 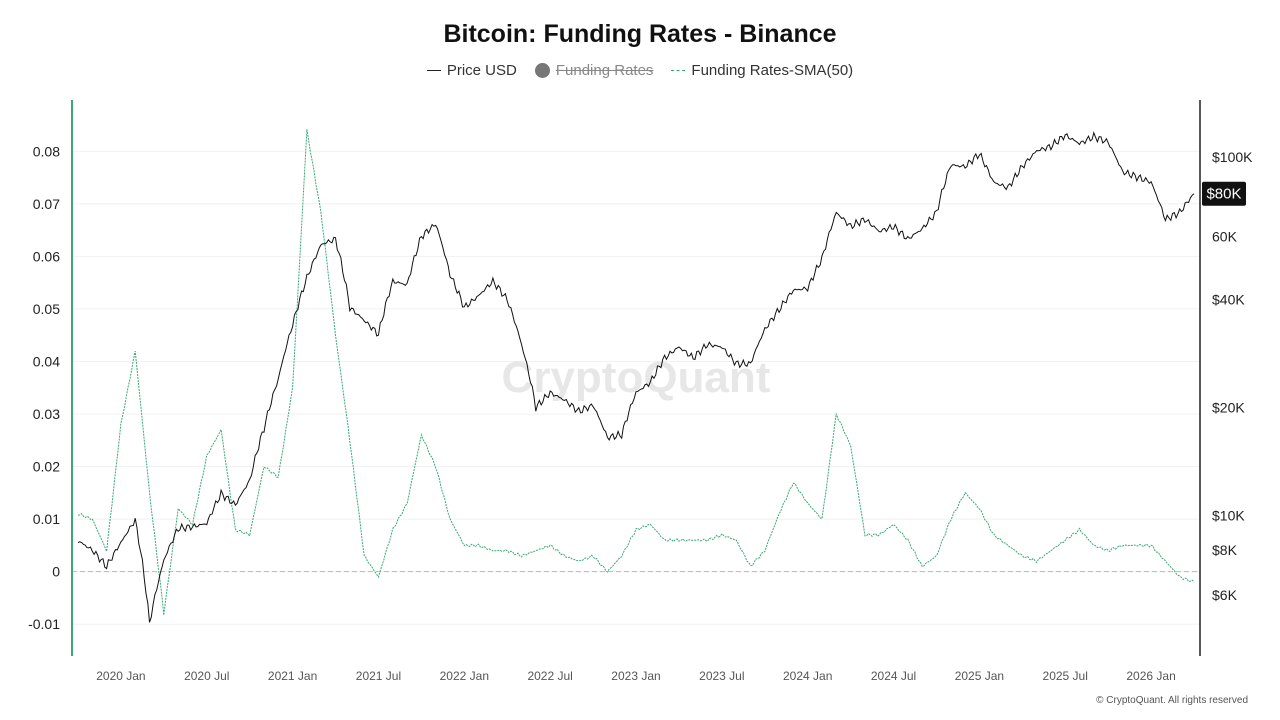 I want to click on current-price-tag: $80K, so click(x=1224, y=193).